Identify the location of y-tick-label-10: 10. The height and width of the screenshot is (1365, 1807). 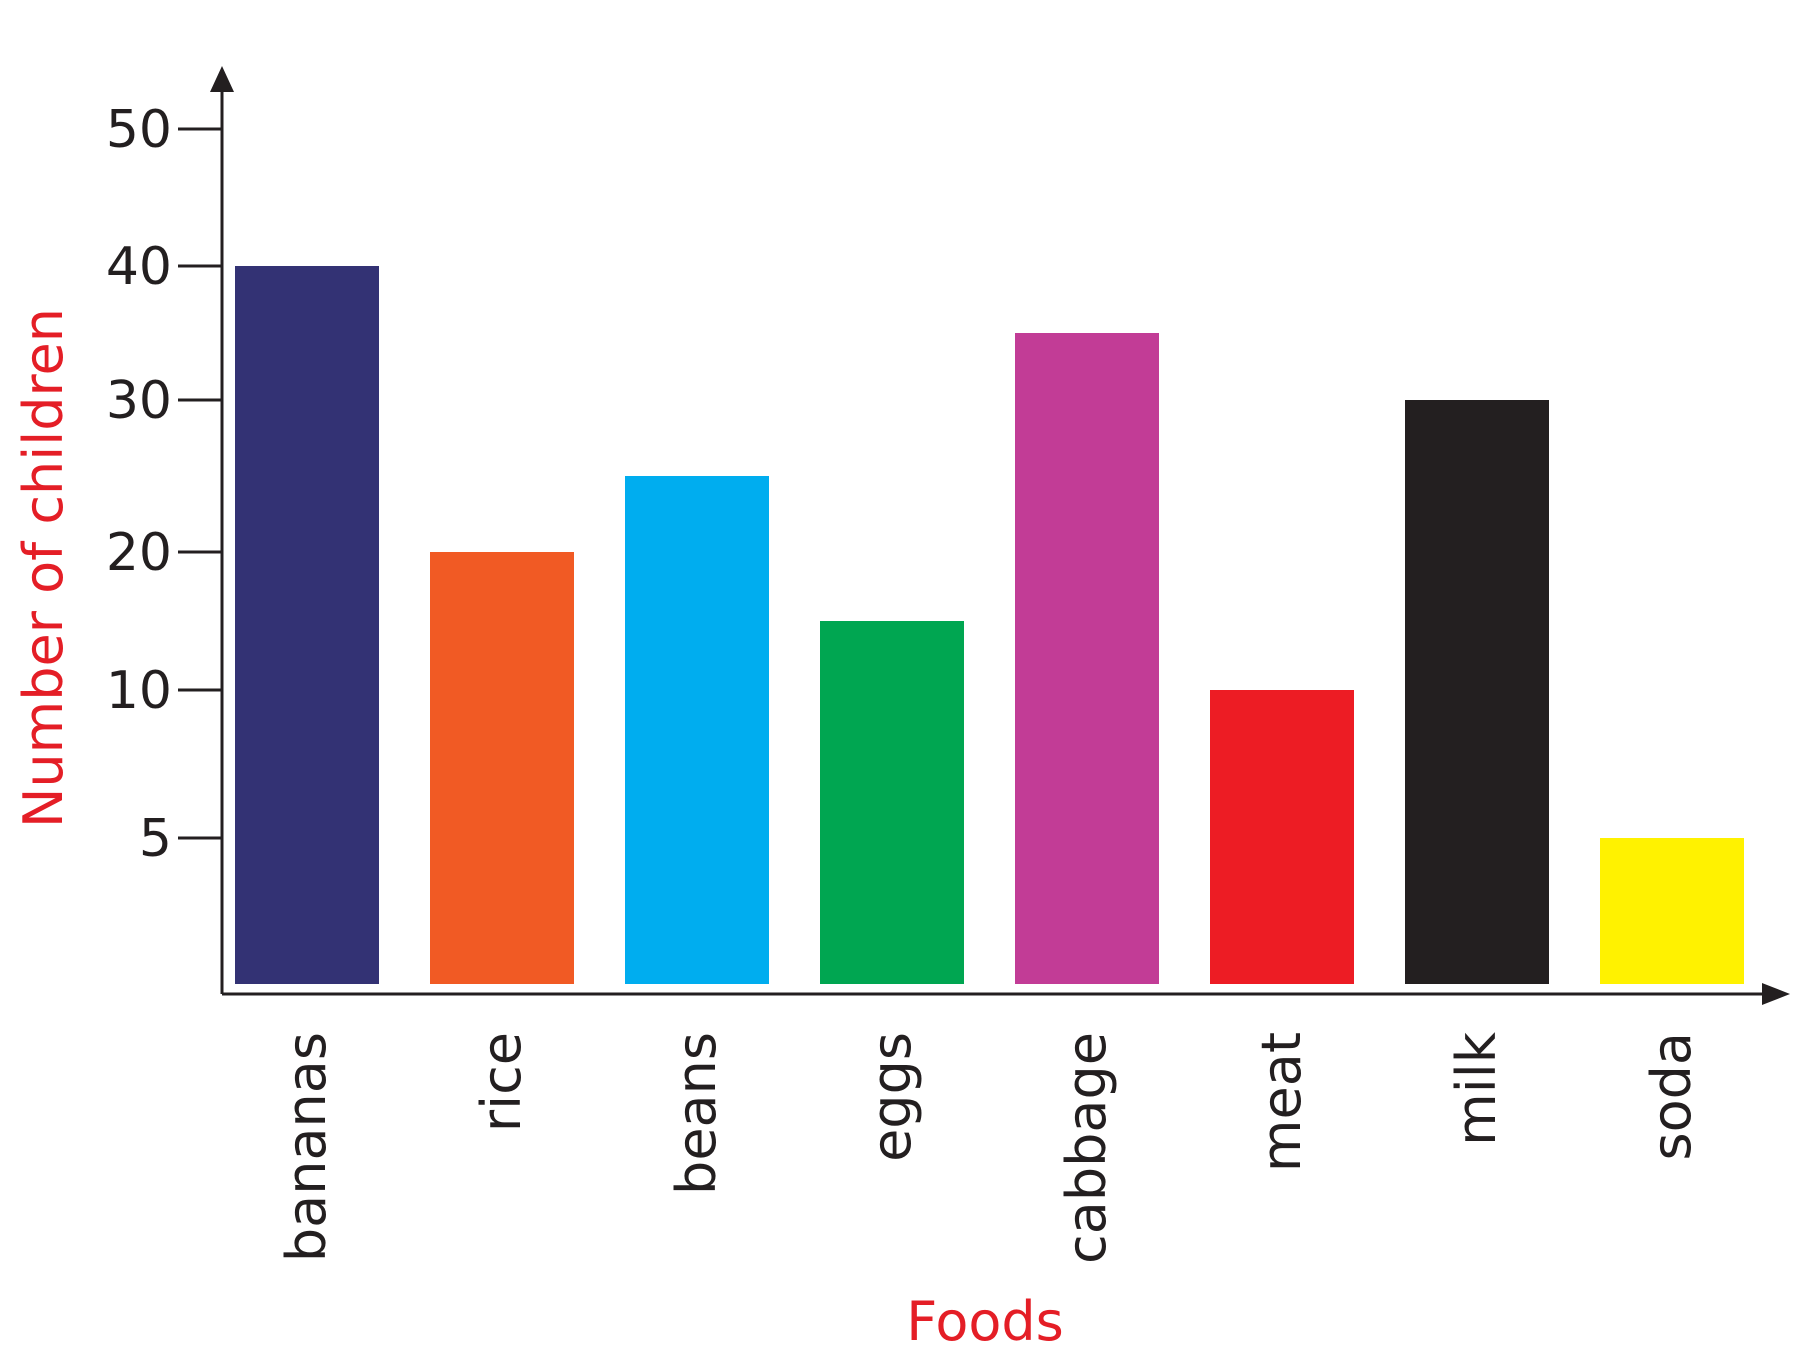
(139, 691).